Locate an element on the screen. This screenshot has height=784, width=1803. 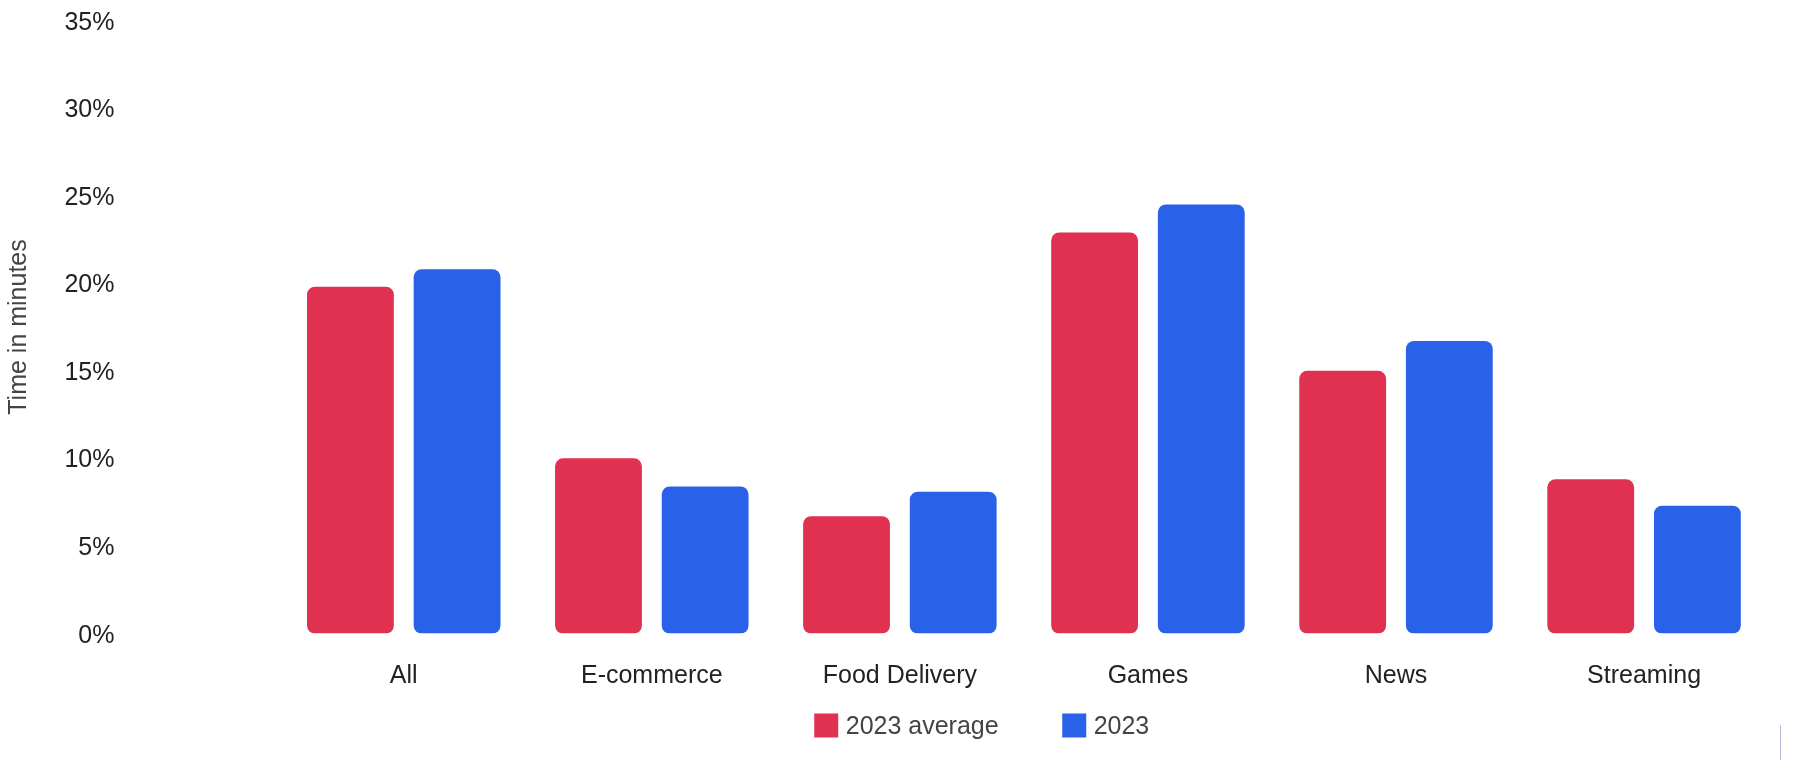
x-tick-label: News is located at coordinates (1396, 673).